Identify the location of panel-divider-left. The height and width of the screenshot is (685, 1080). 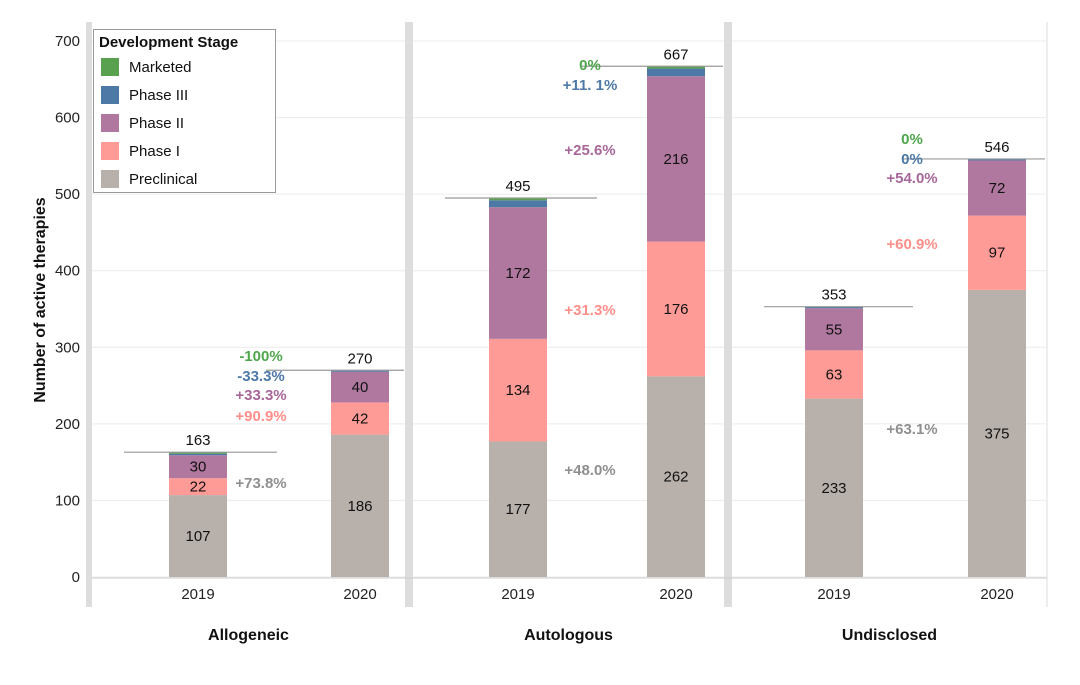
(89, 314).